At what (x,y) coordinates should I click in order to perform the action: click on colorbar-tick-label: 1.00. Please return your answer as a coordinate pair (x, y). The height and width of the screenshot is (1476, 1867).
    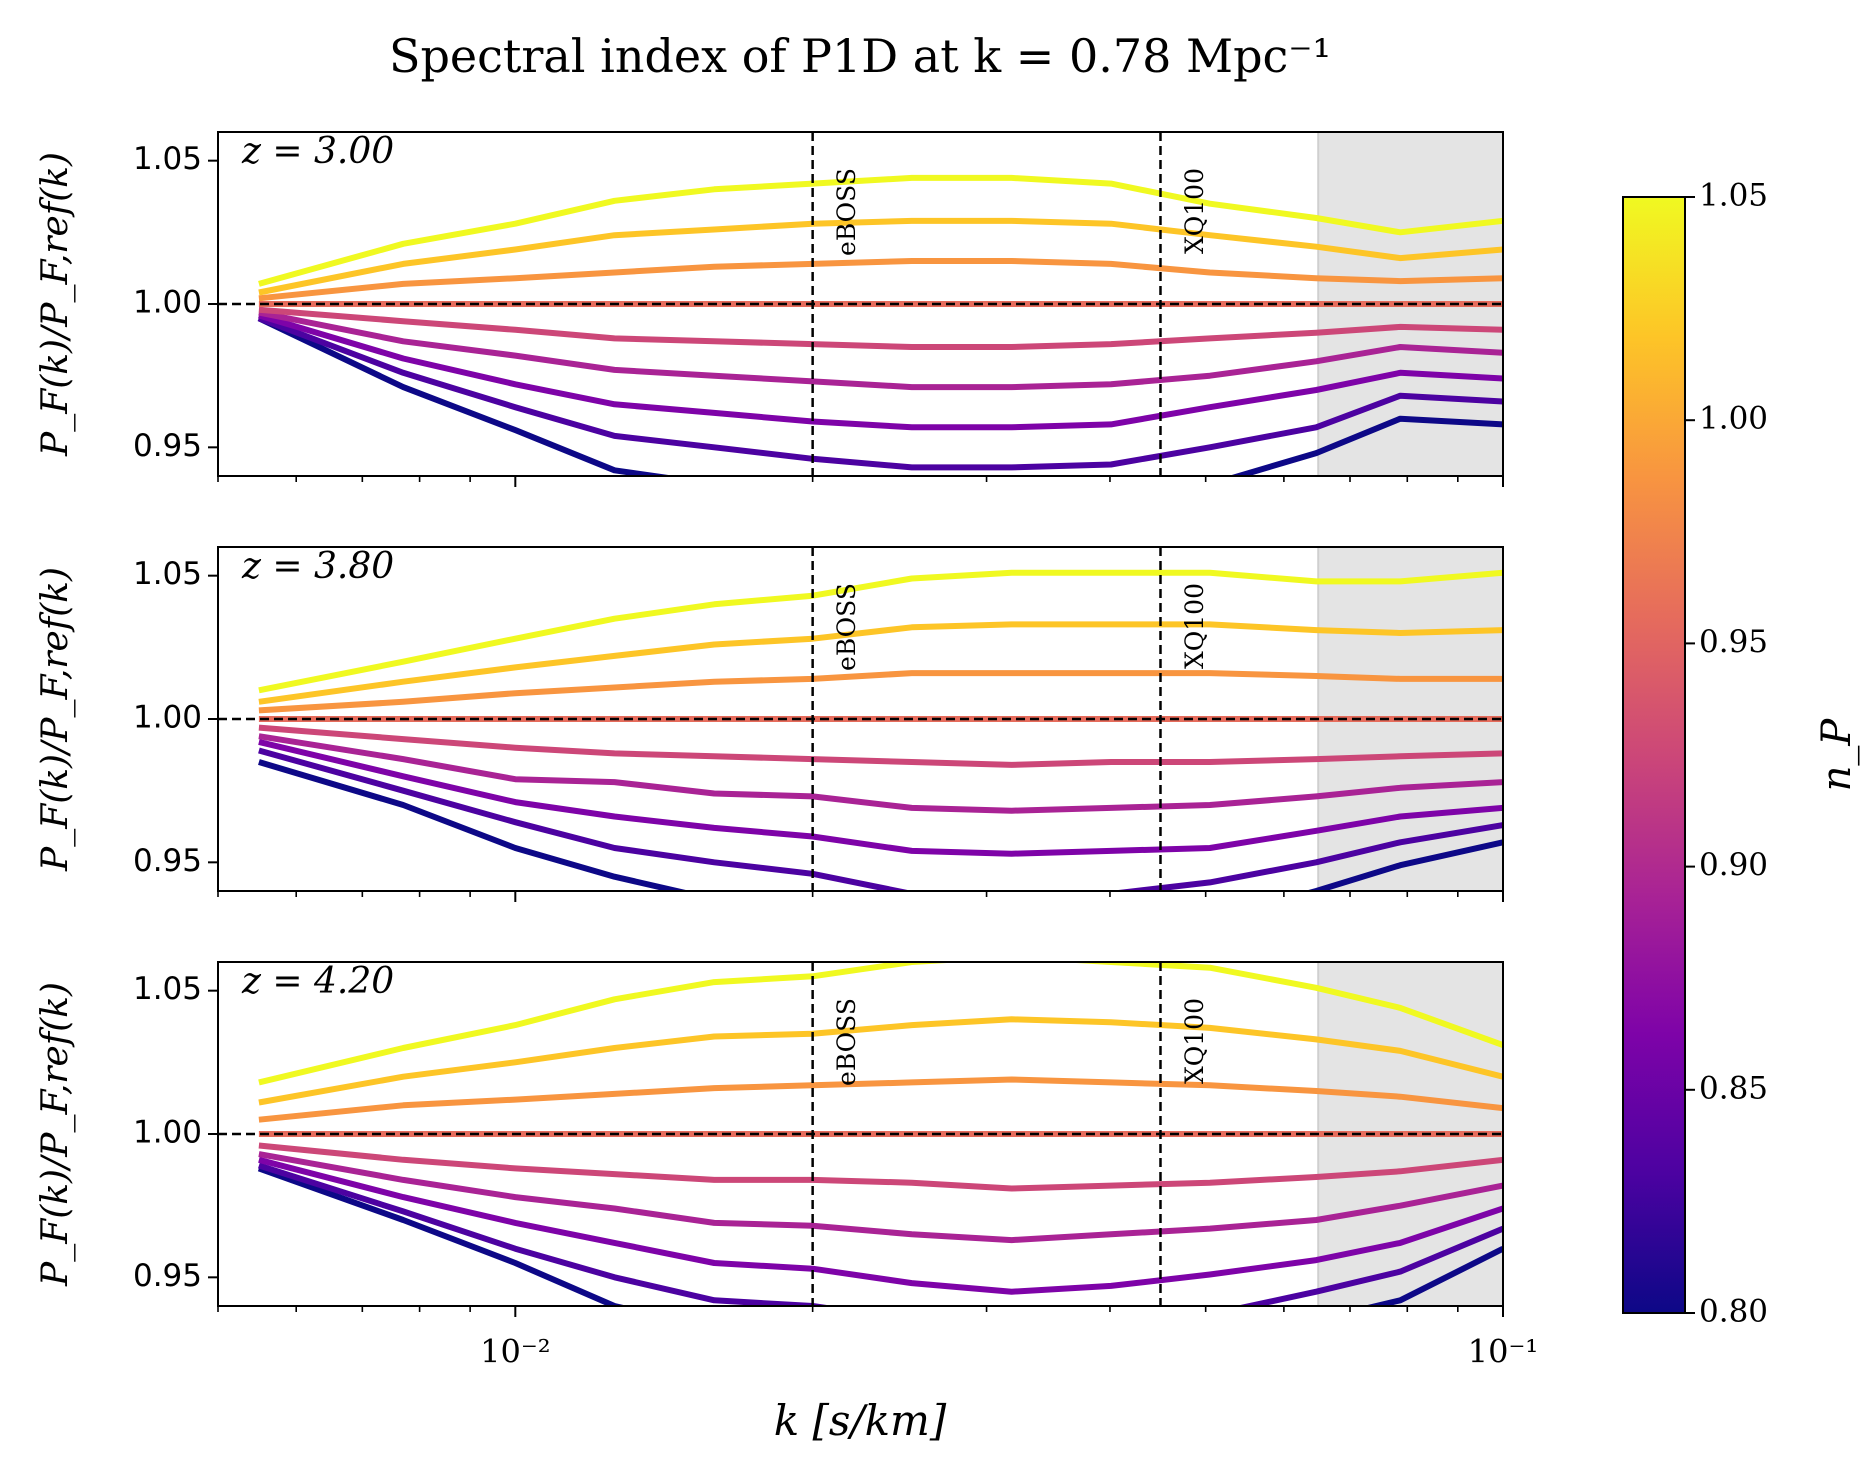
    Looking at the image, I should click on (1733, 419).